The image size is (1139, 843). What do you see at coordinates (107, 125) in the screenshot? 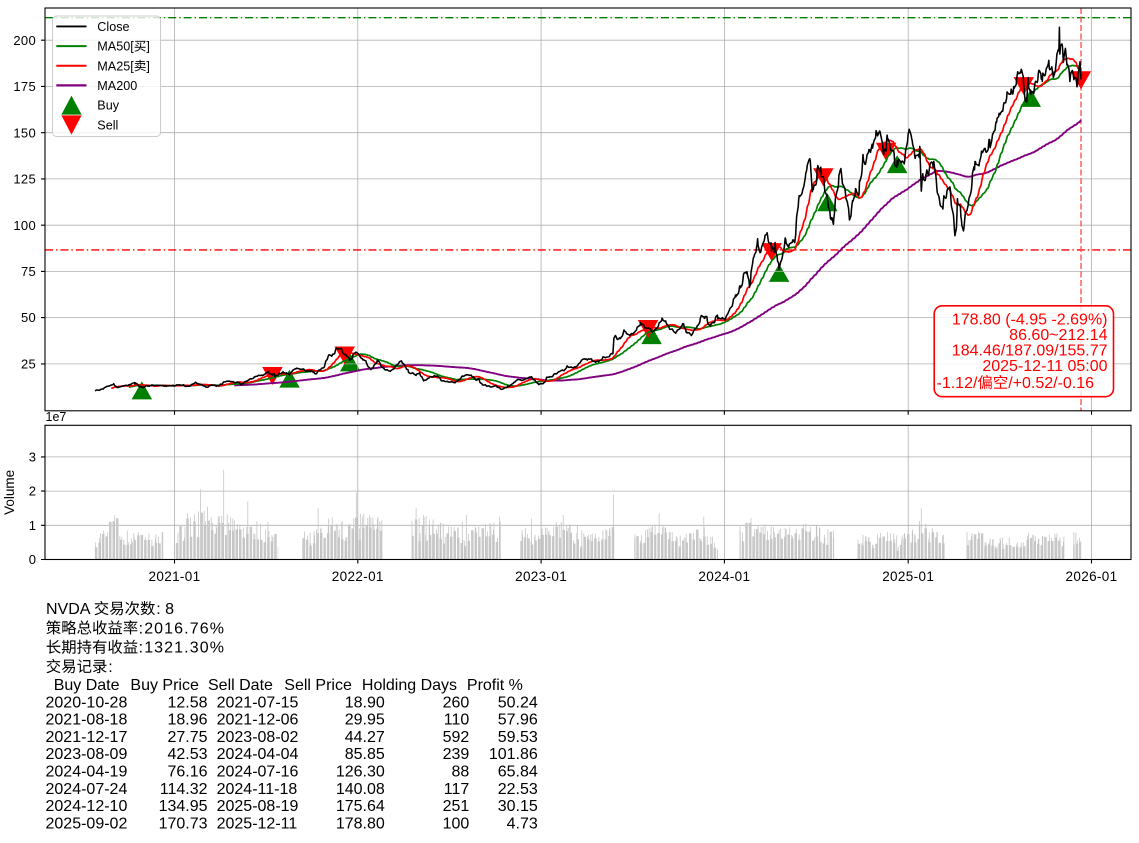
I see `svg-text: Sell` at bounding box center [107, 125].